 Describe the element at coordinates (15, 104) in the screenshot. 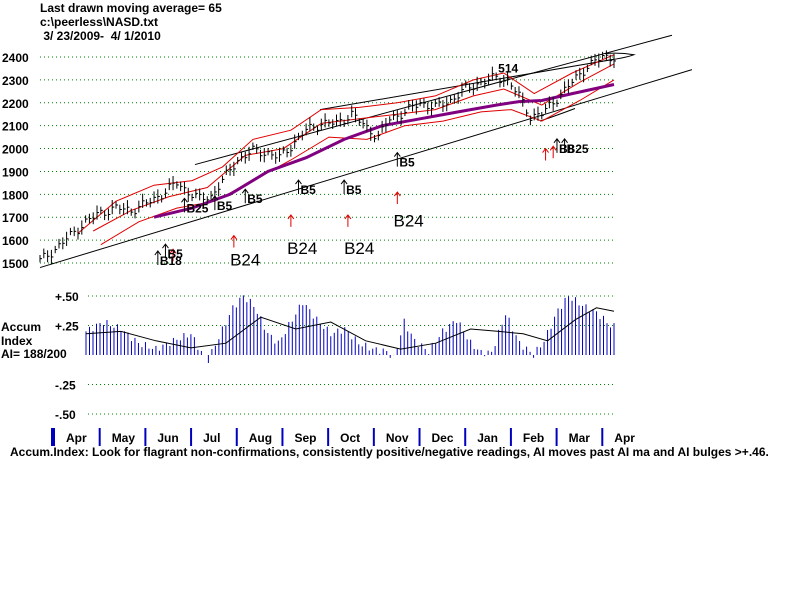

I see `price-y-tick: 2200` at that location.